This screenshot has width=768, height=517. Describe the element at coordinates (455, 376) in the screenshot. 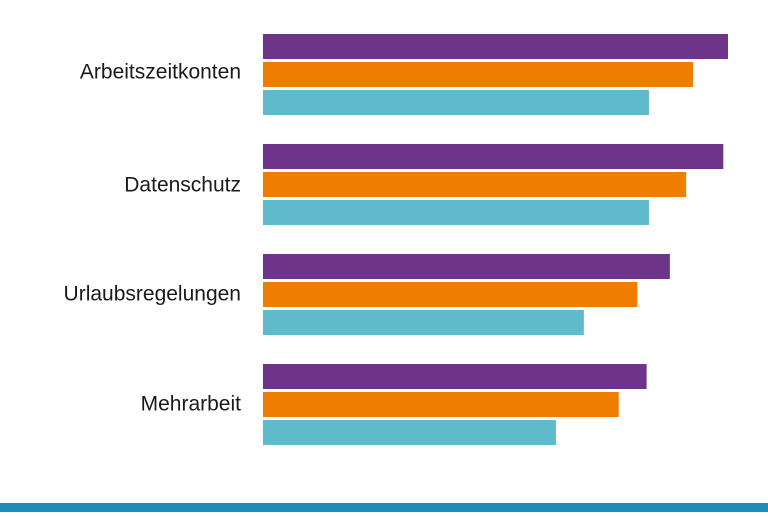

I see `bar-1-mehrarbeit` at that location.